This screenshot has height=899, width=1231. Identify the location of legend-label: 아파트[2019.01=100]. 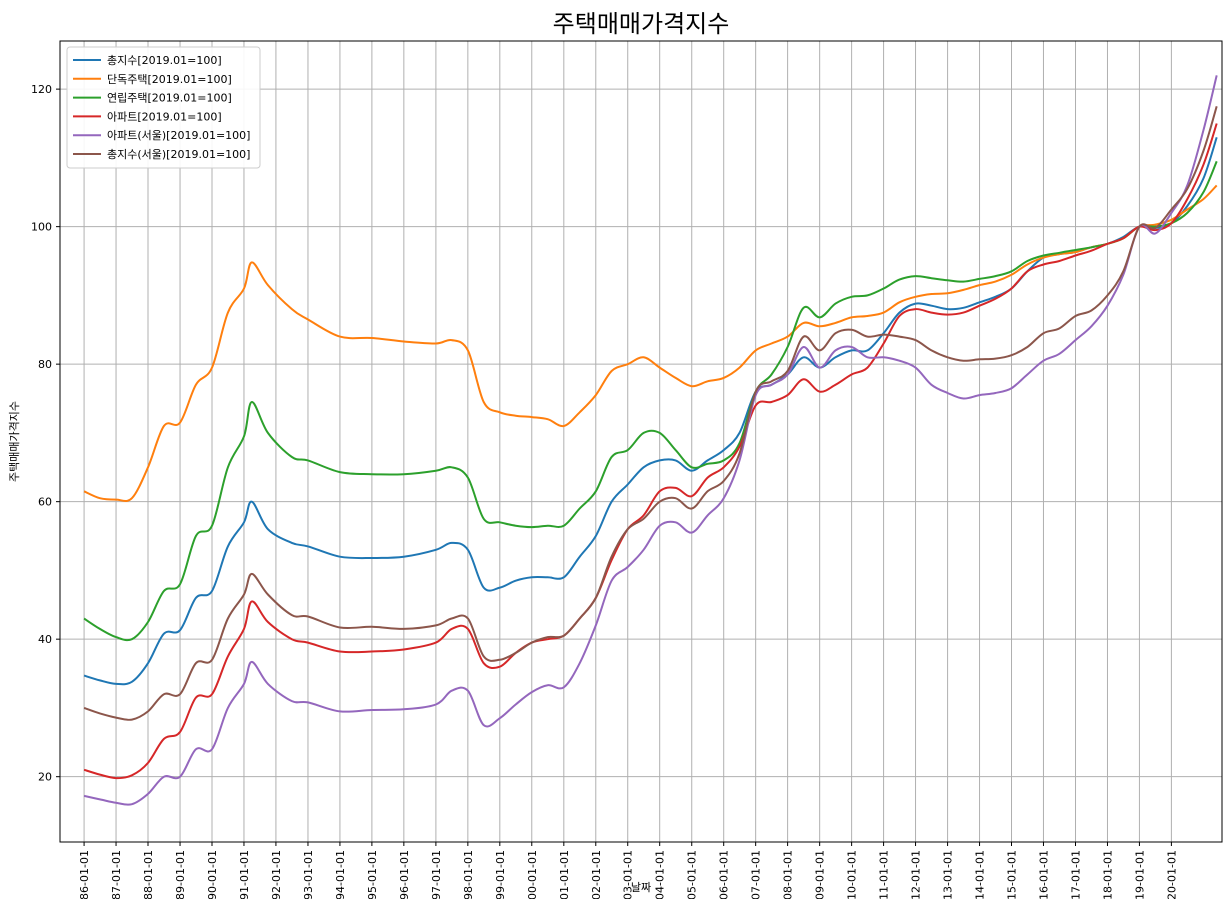
(164, 116).